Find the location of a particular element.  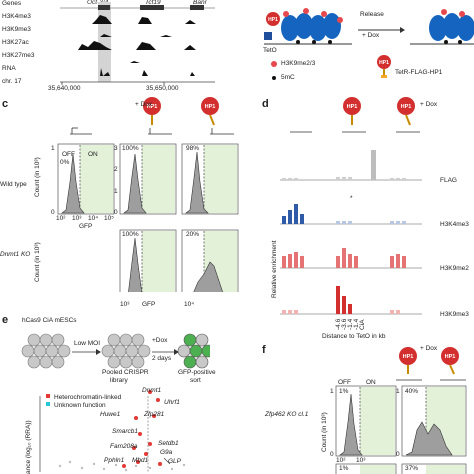

track-label-rna: RNA is located at coordinates (9, 68).